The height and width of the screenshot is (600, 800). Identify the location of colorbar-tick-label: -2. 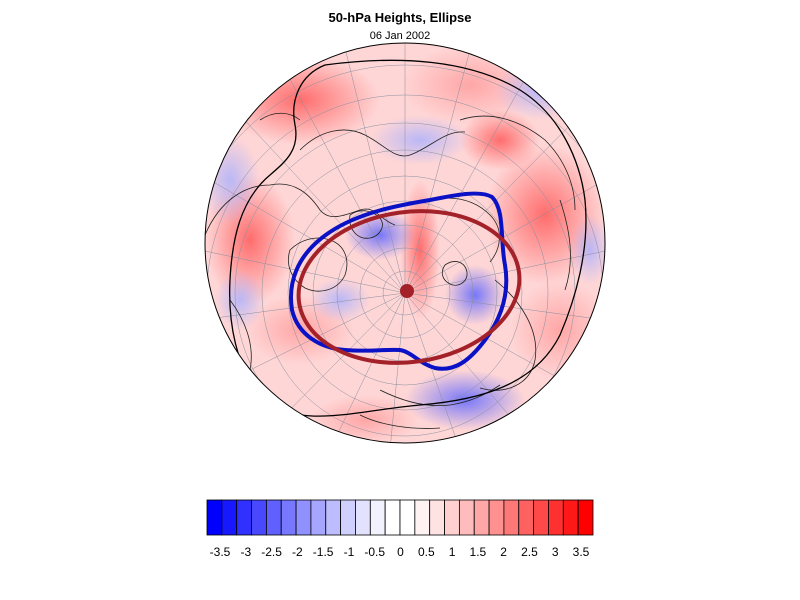
(297, 552).